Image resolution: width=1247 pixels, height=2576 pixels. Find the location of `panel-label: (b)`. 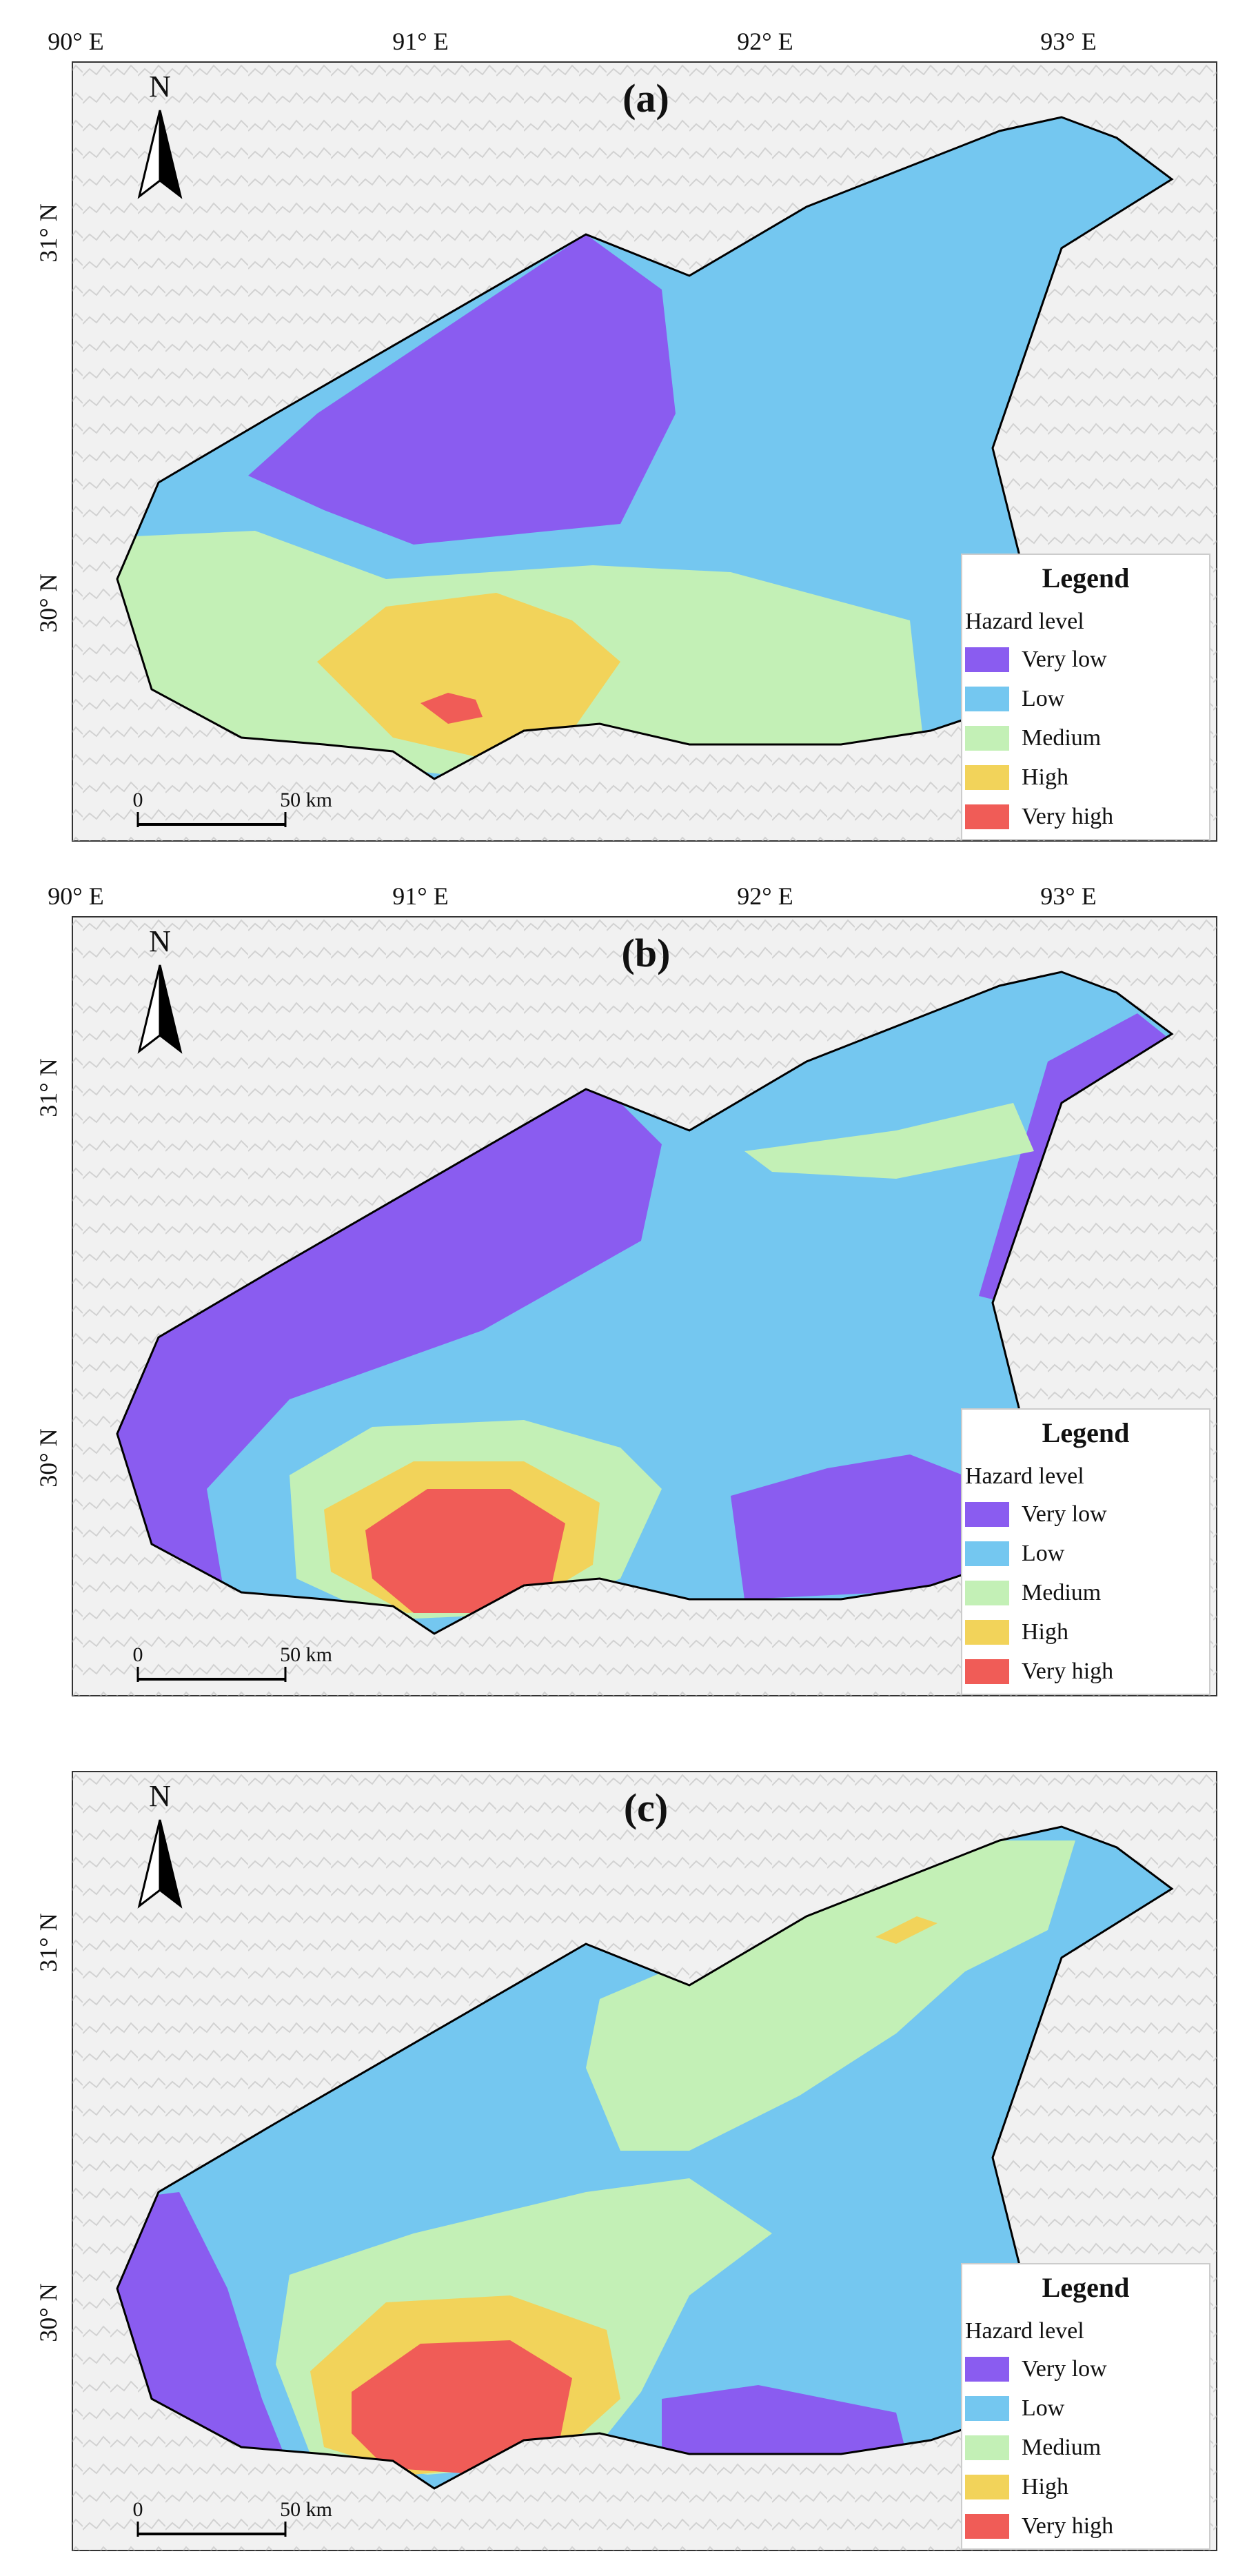

panel-label: (b) is located at coordinates (646, 953).